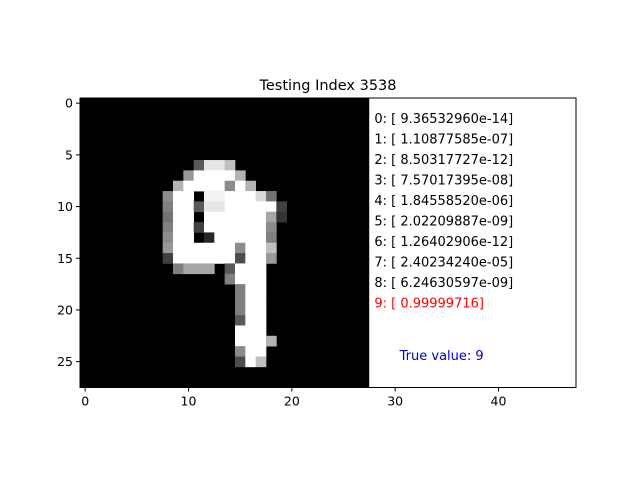  I want to click on prediction-label: 2: [ 8.50317727e-12], so click(443, 160).